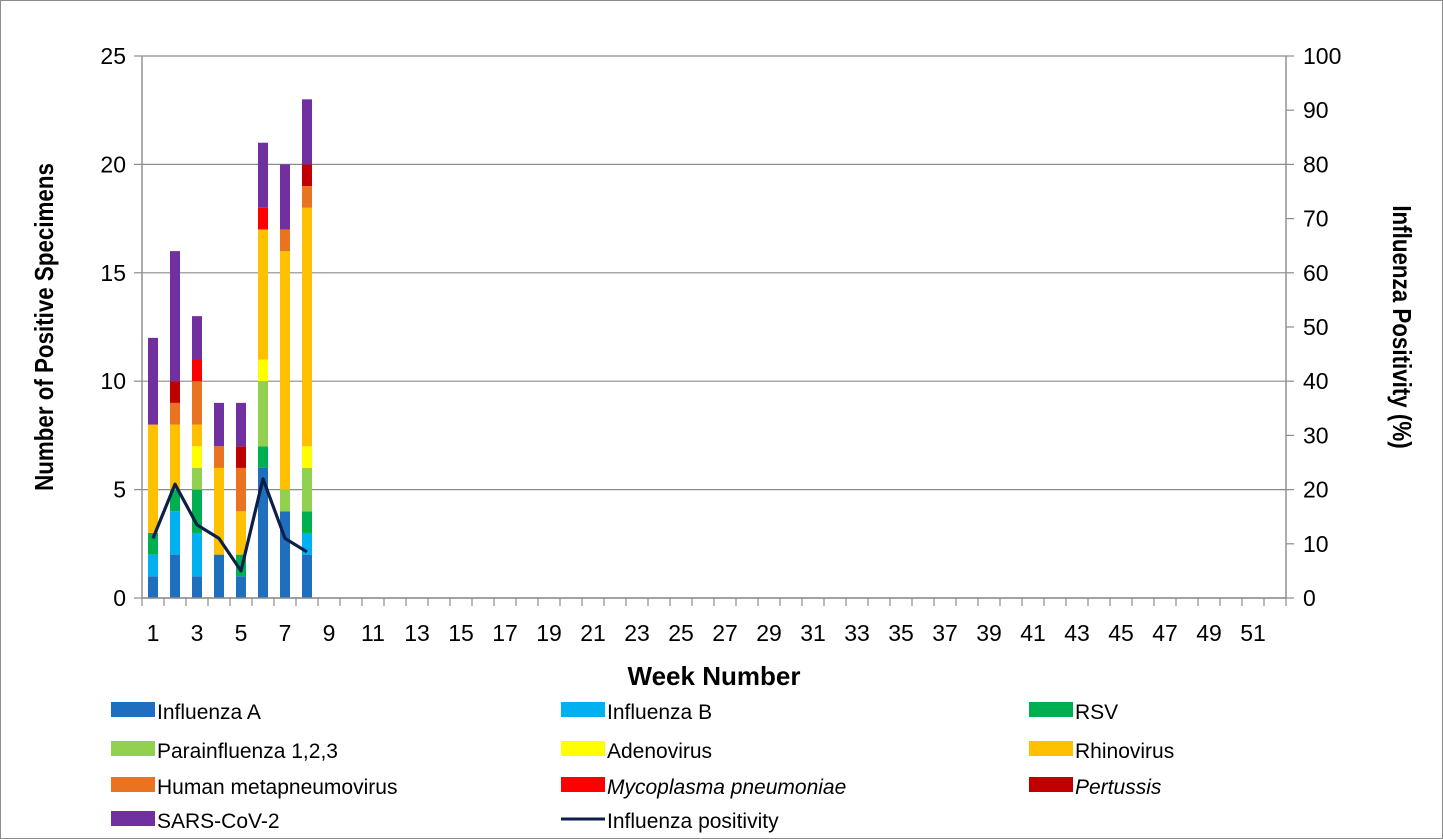  What do you see at coordinates (113, 327) in the screenshot?
I see `left-tick-labels: 0 5 10 15 20 25` at bounding box center [113, 327].